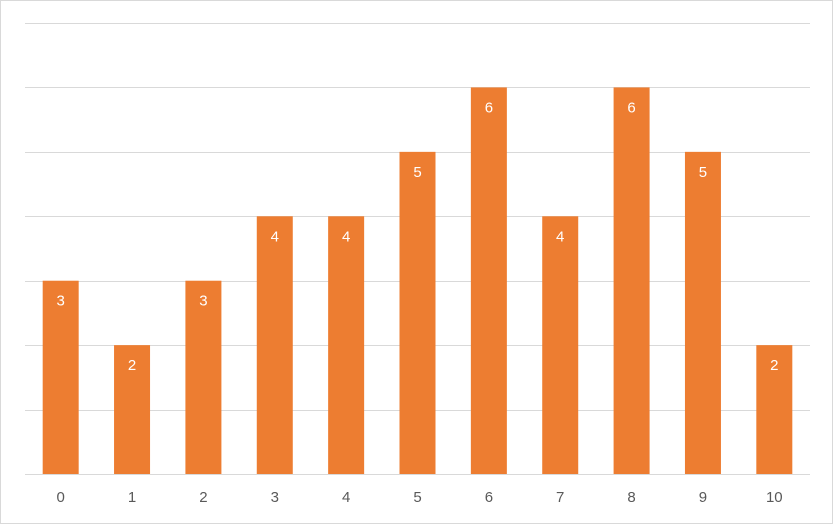 The image size is (833, 524). What do you see at coordinates (417, 497) in the screenshot?
I see `x-tick-label: 5` at bounding box center [417, 497].